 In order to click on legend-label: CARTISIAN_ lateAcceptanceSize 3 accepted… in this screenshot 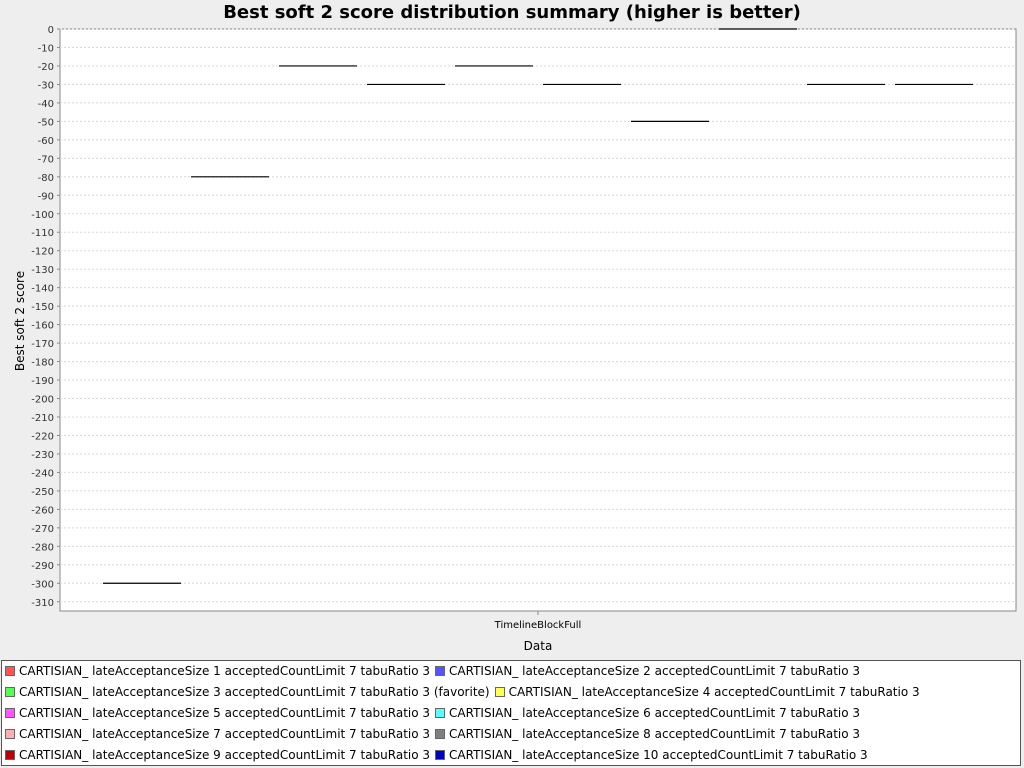, I will do `click(254, 692)`.